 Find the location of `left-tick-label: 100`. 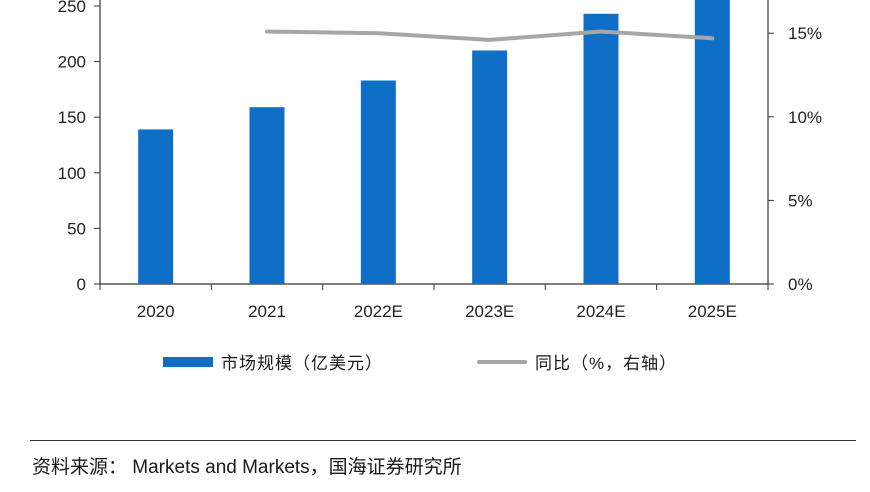

left-tick-label: 100 is located at coordinates (72, 173).